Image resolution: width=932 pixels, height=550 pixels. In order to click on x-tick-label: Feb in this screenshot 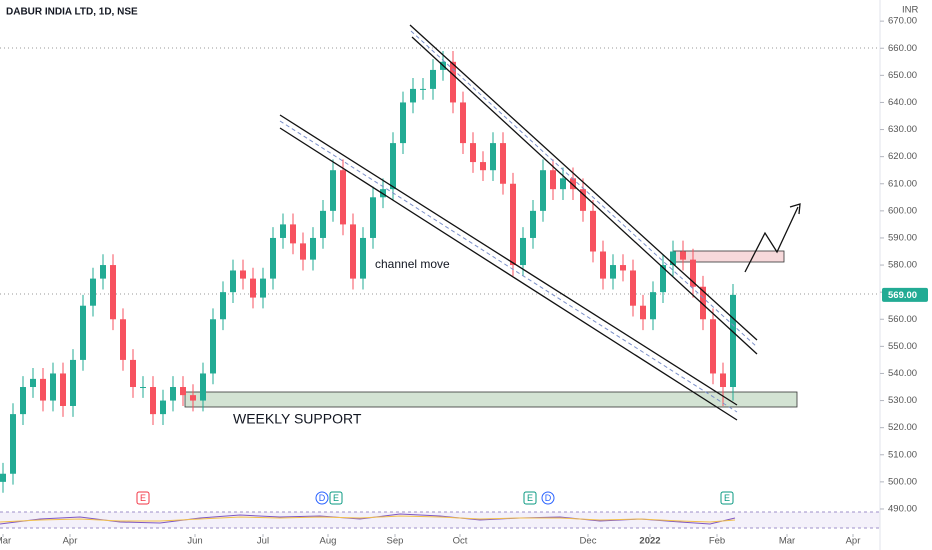, I will do `click(717, 541)`.